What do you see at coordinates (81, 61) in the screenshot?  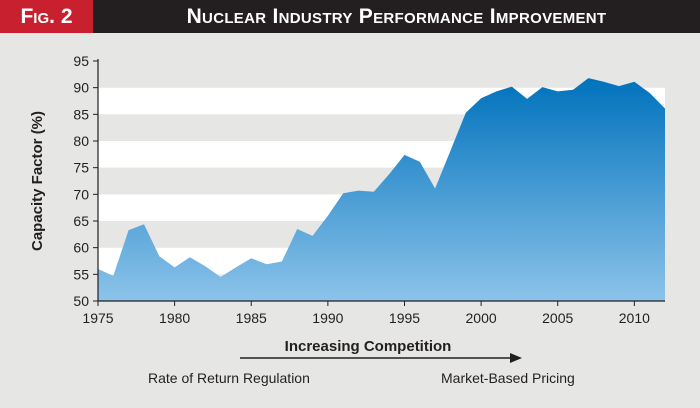 I see `y-tick-label: 95` at bounding box center [81, 61].